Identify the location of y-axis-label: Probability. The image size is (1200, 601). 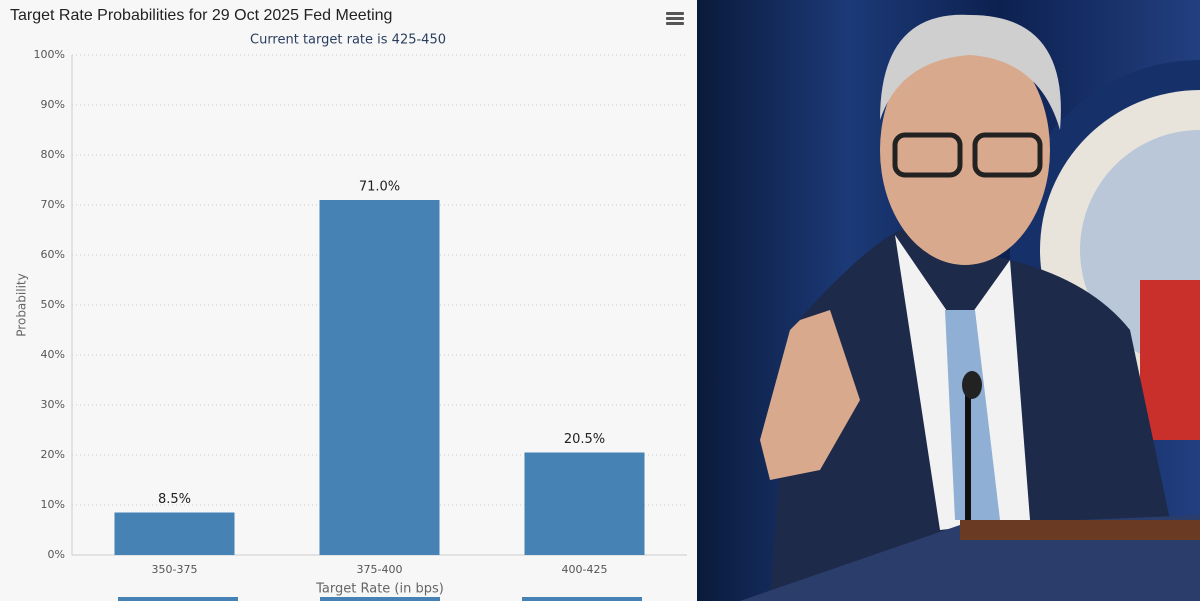
(22, 304).